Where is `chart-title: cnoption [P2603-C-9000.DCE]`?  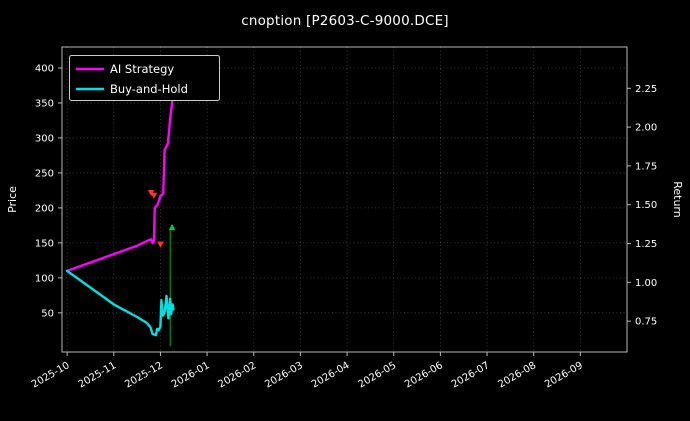 chart-title: cnoption [P2603-C-9000.DCE] is located at coordinates (345, 21).